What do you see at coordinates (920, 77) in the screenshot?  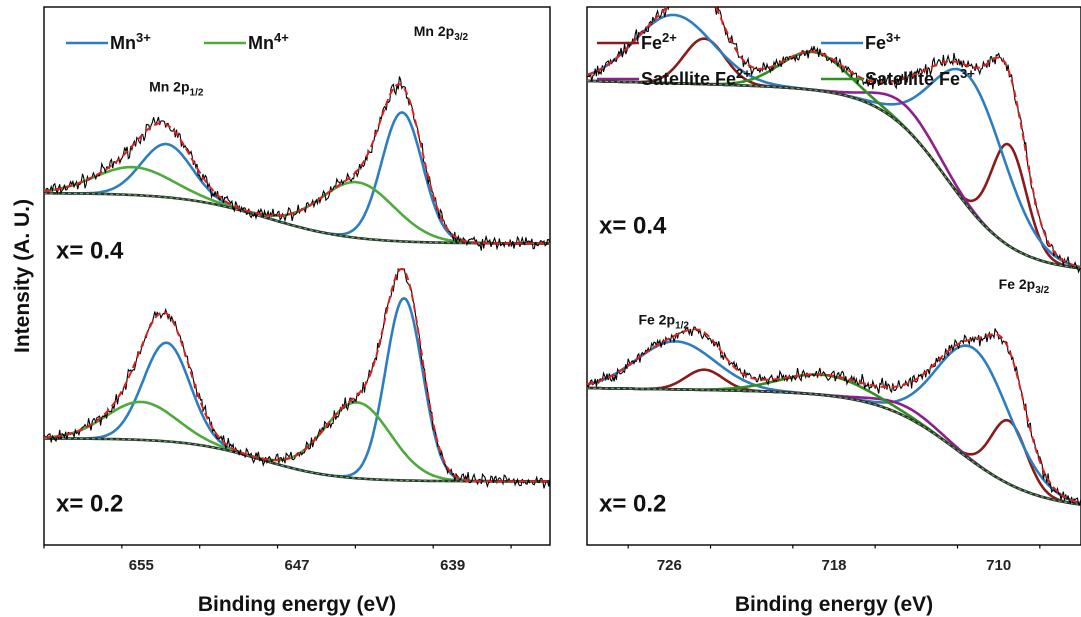 I see `legend-label: Satellite Fe3+` at bounding box center [920, 77].